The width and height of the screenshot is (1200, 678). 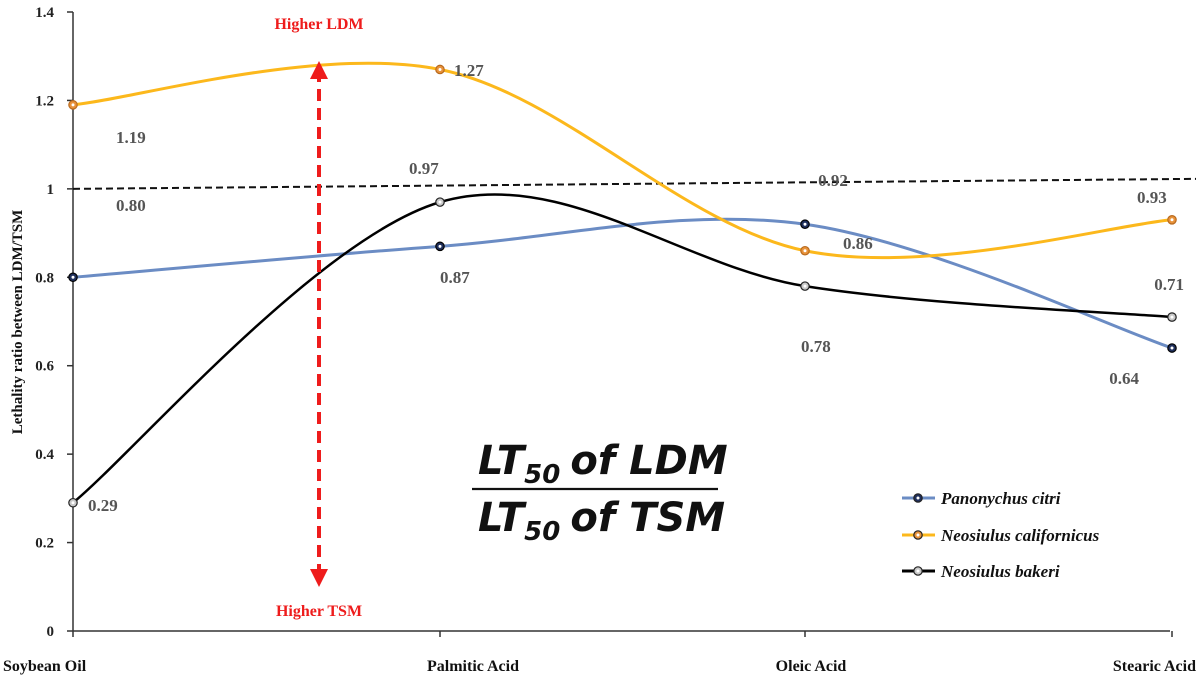 What do you see at coordinates (44, 278) in the screenshot?
I see `y-tick-label: 0.8` at bounding box center [44, 278].